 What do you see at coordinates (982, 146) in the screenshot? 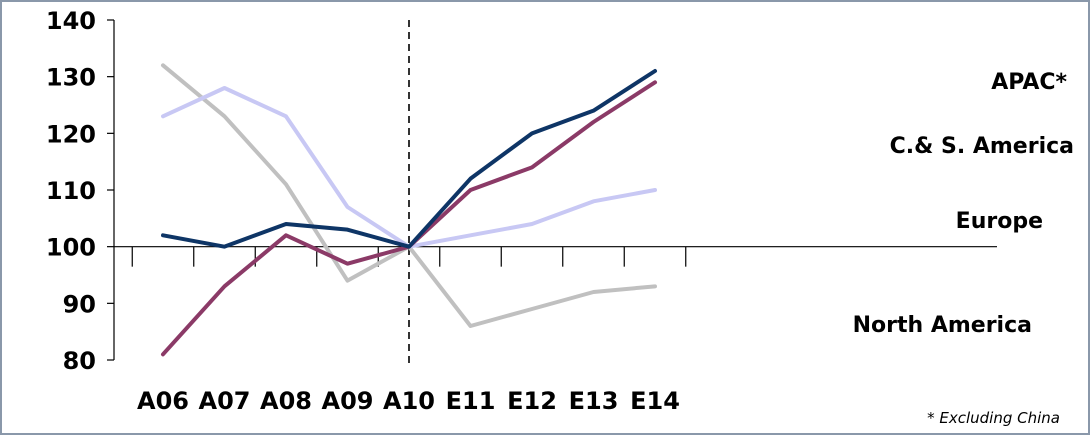
I see `series-label: C.& S. America` at bounding box center [982, 146].